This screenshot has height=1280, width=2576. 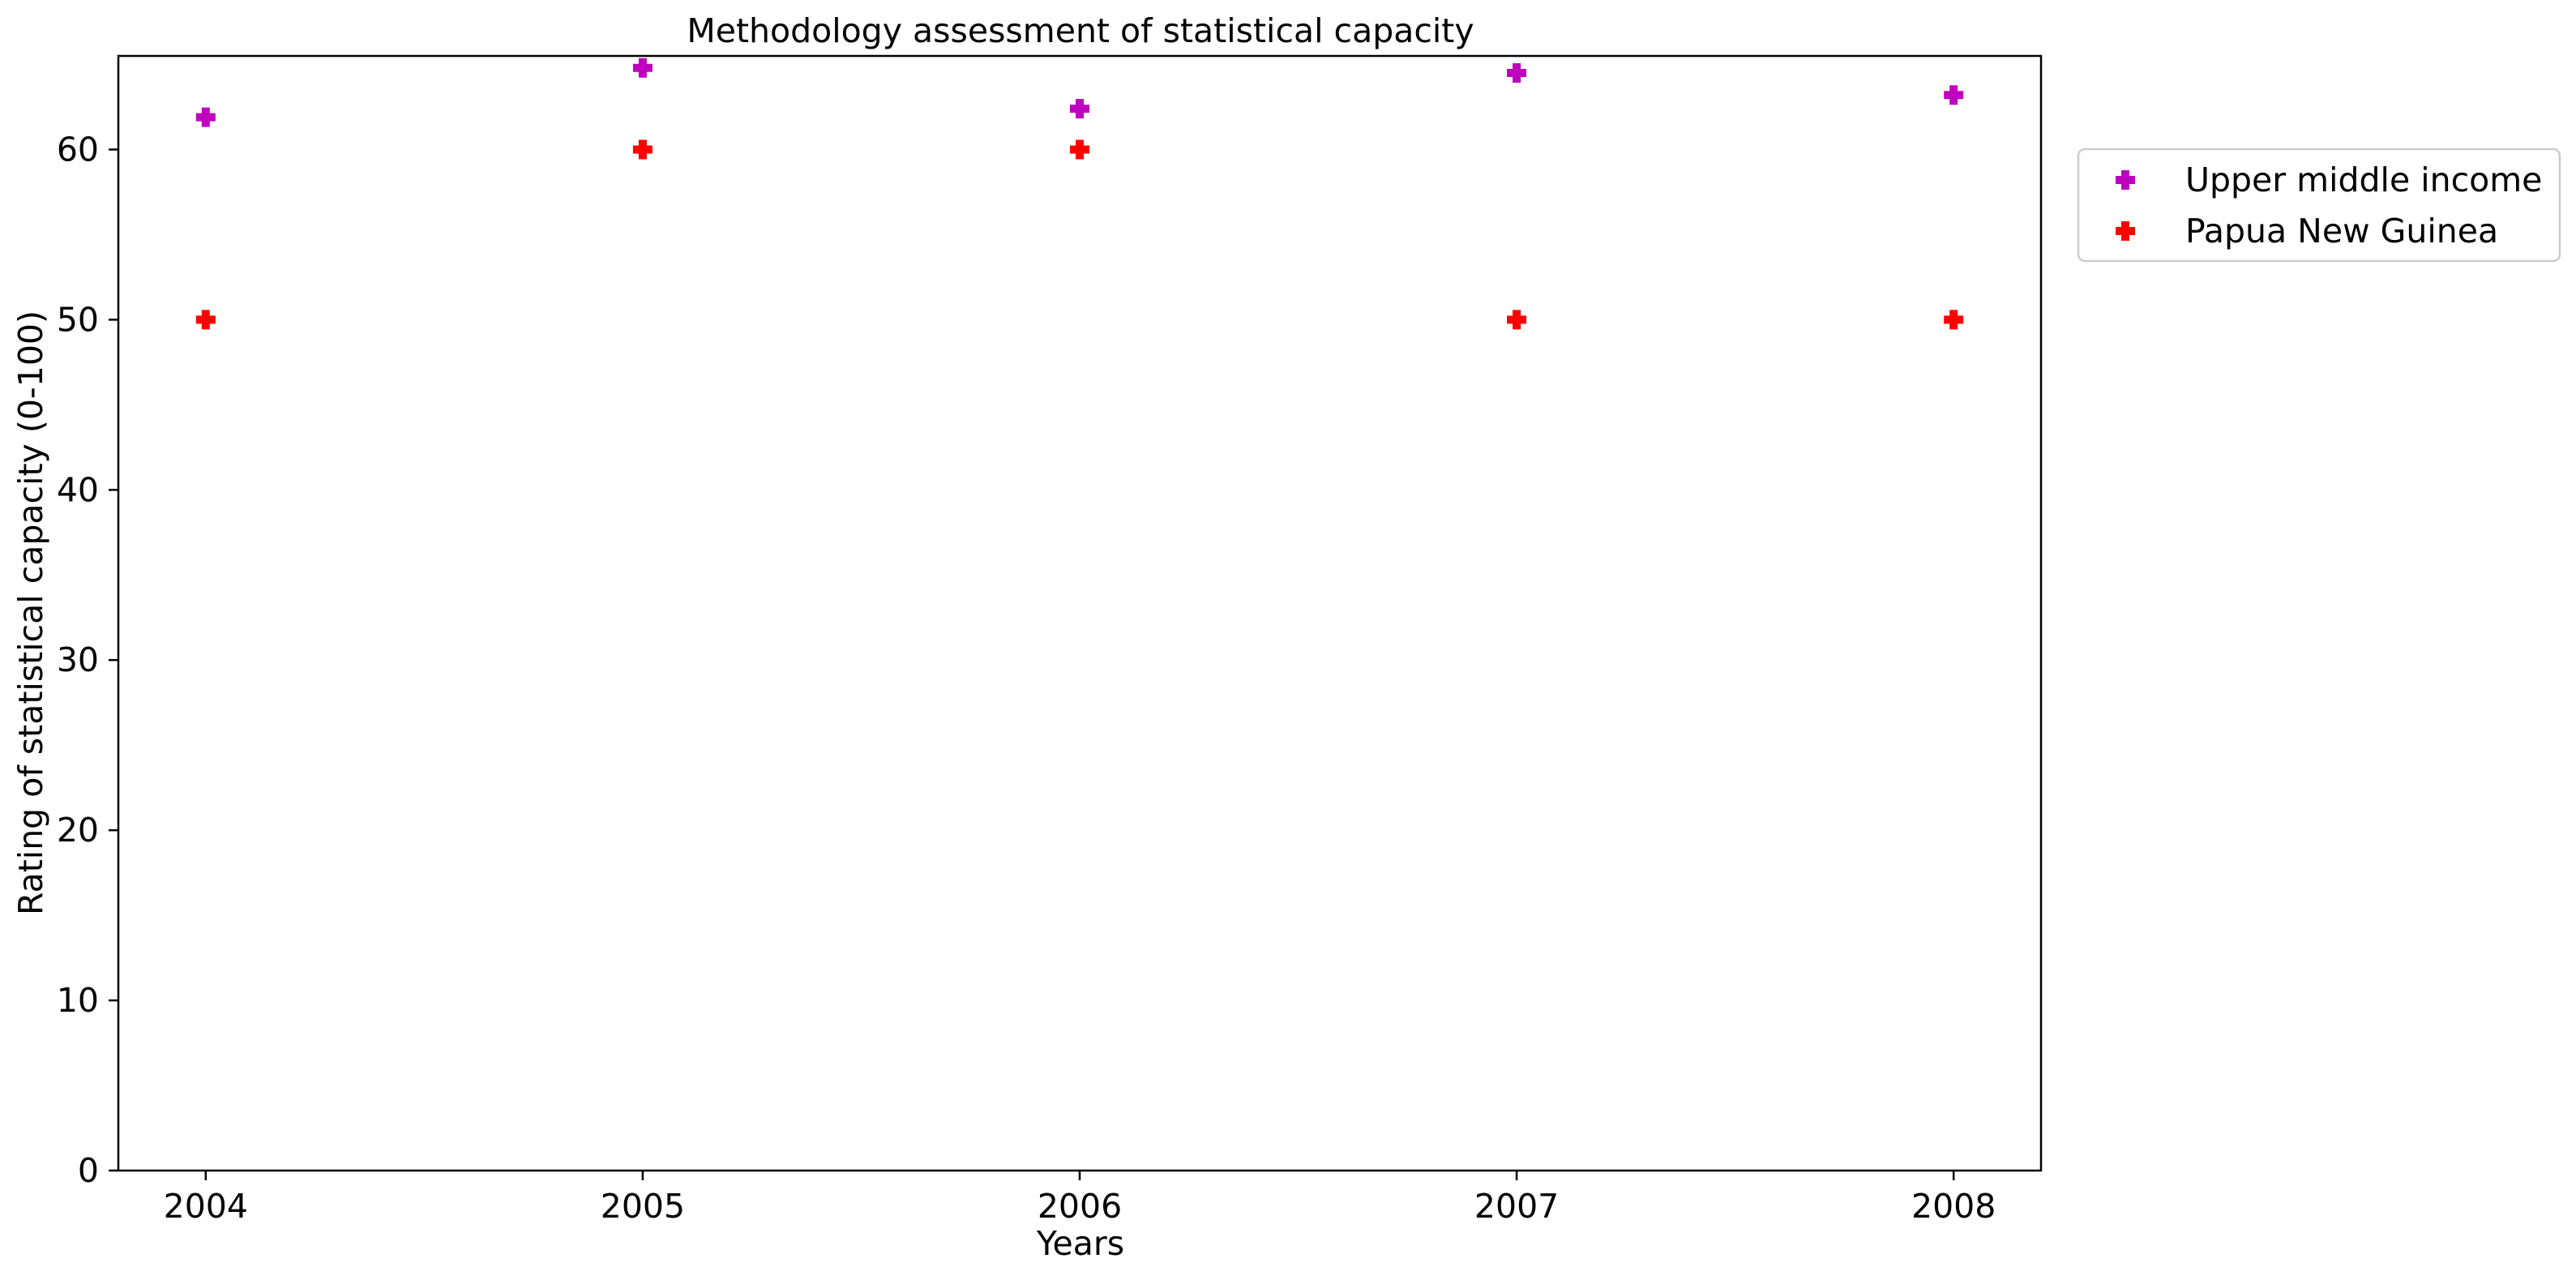 I want to click on y-tick-label: 20, so click(x=78, y=831).